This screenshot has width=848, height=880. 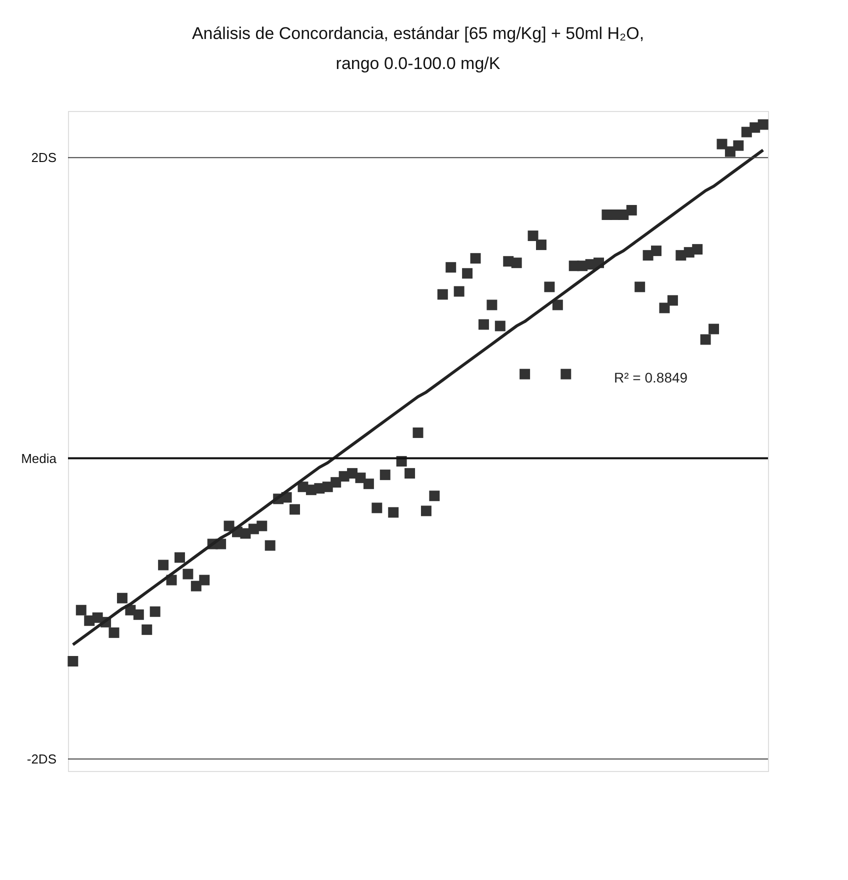 I want to click on y-tick-label: Media, so click(x=39, y=458).